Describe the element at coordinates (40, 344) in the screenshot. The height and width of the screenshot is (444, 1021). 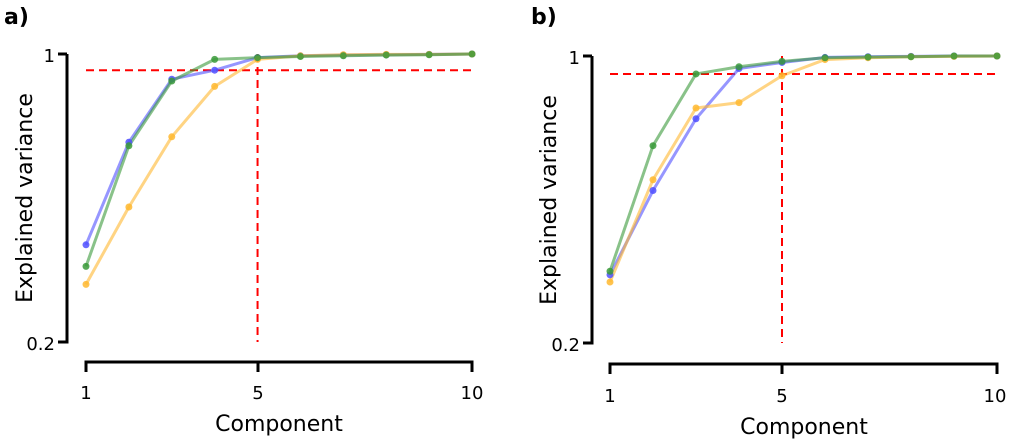
I see `panel-a-ytick-label-bottom: 0.2` at that location.